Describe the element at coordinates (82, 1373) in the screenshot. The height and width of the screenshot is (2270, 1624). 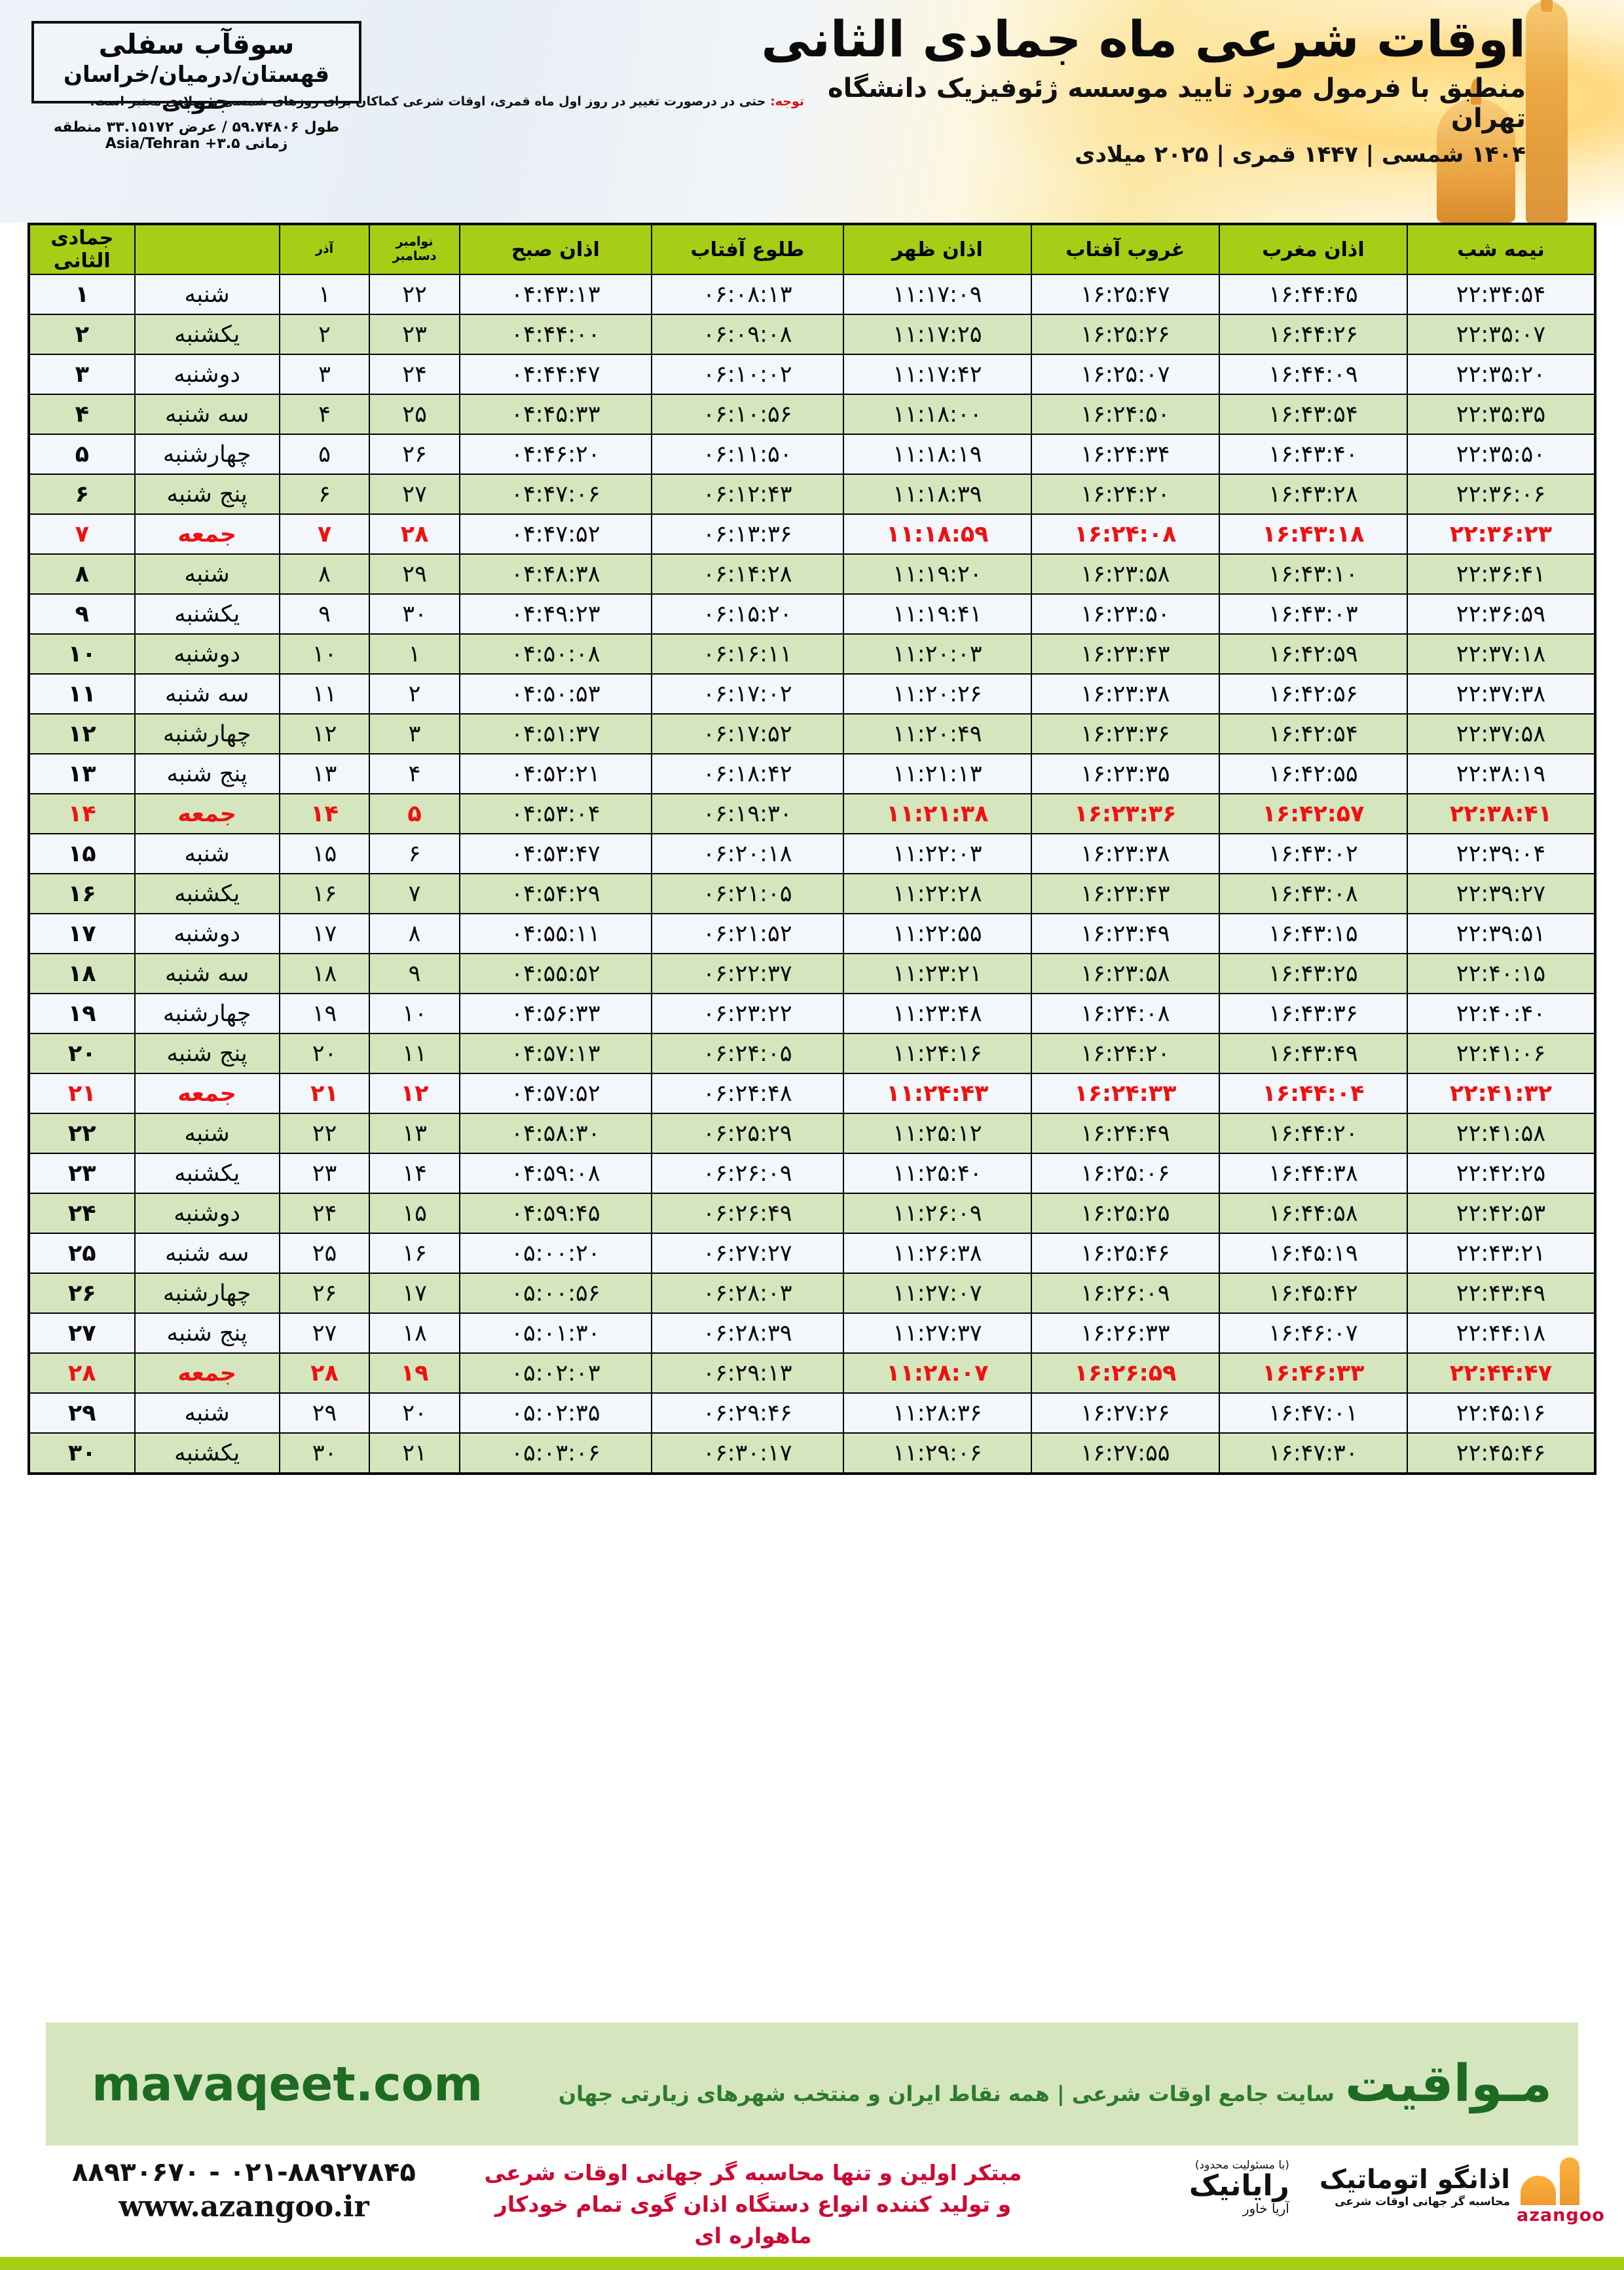
I see `cell-hijri: ۲۸` at that location.